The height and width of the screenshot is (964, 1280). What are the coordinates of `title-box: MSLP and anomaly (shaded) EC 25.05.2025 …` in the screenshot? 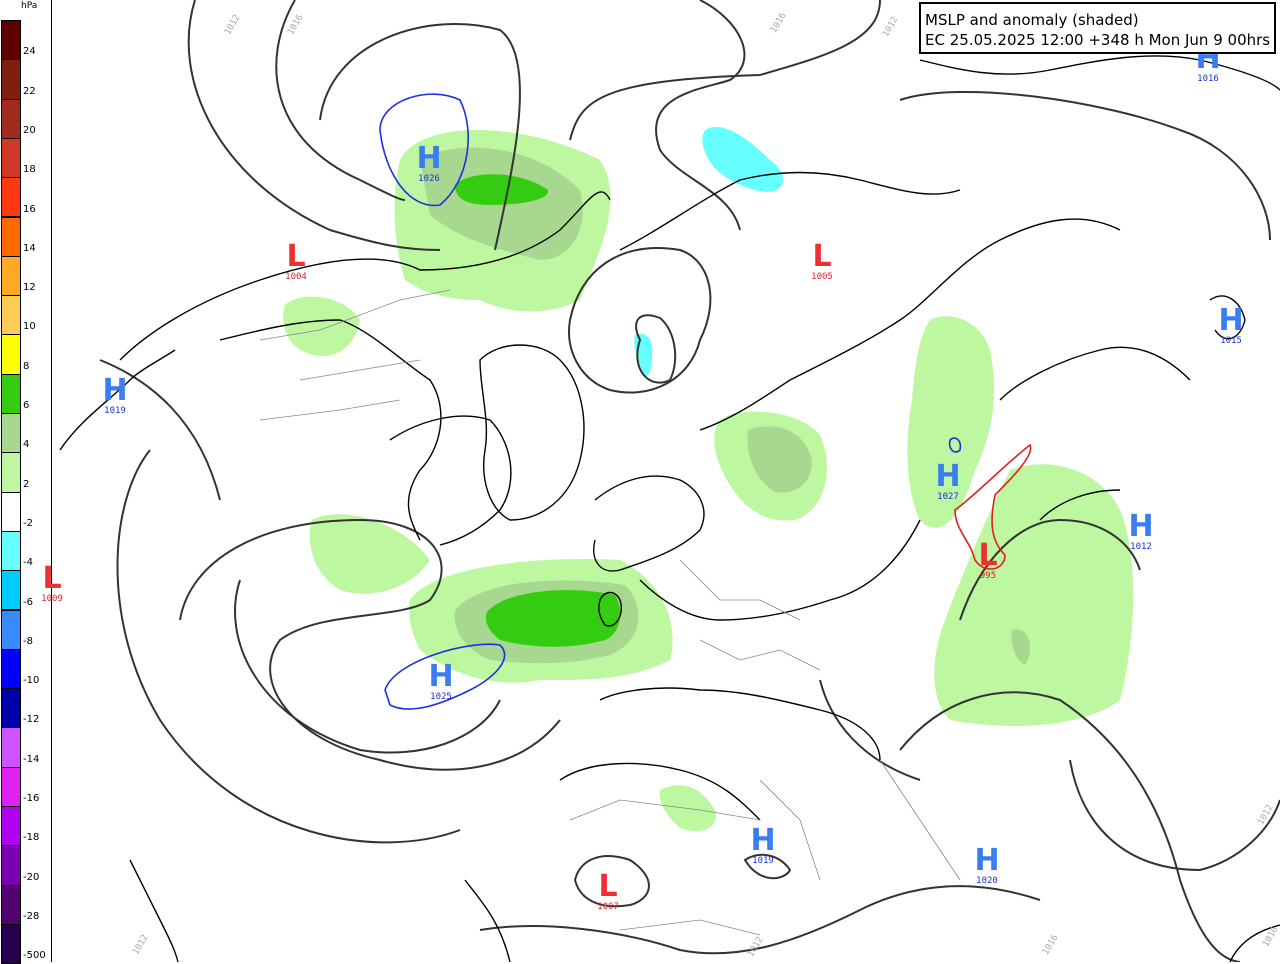 It's located at (1097, 28).